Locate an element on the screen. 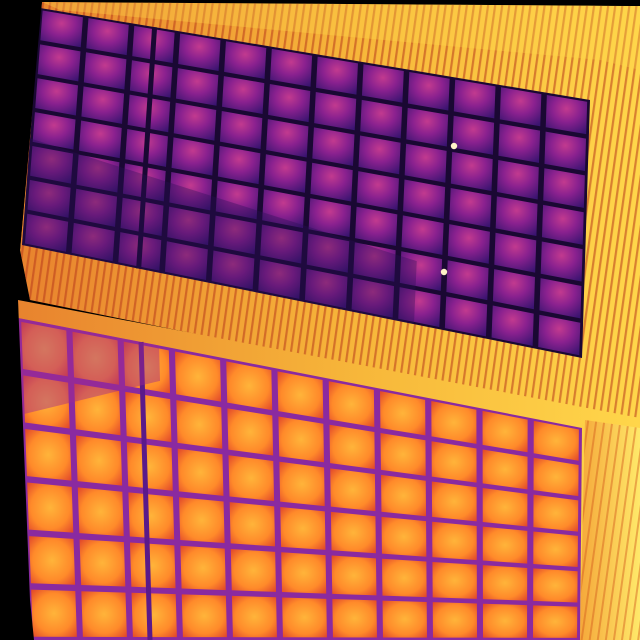  upper-array-seam is located at coordinates (147, 148).